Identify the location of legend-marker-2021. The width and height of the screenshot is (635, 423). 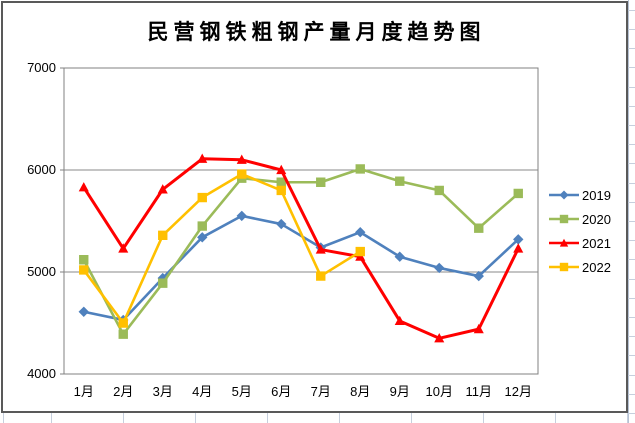
(564, 242).